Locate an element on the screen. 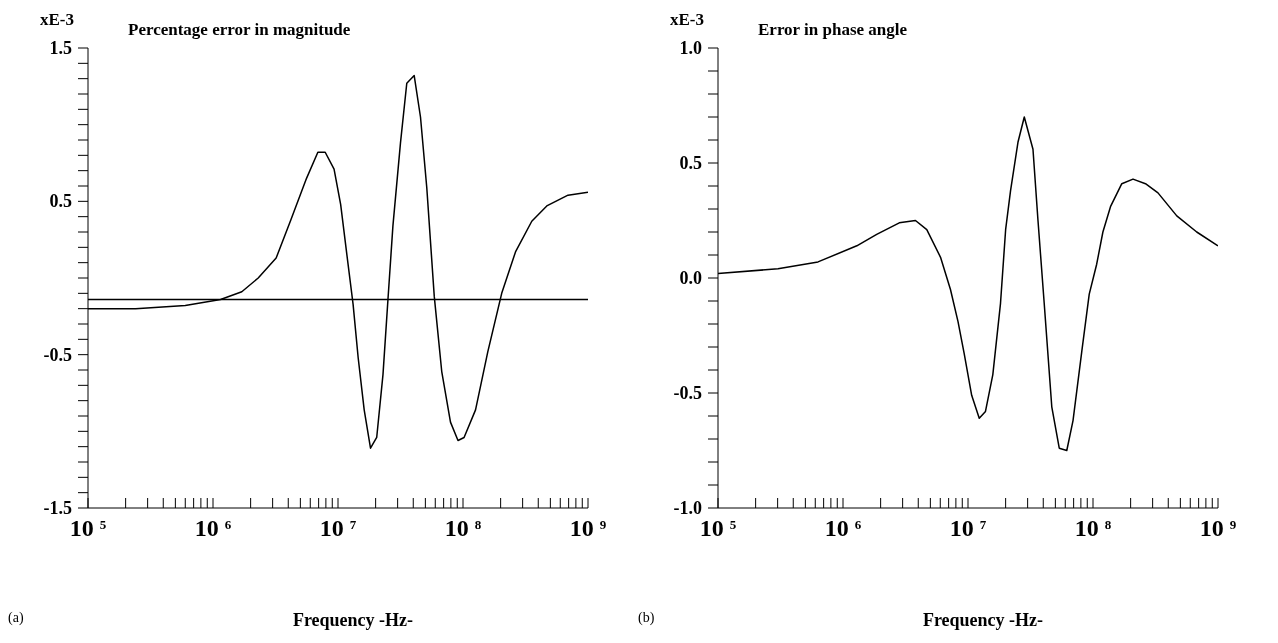  y-tick-label: 1.0 is located at coordinates (690, 48).